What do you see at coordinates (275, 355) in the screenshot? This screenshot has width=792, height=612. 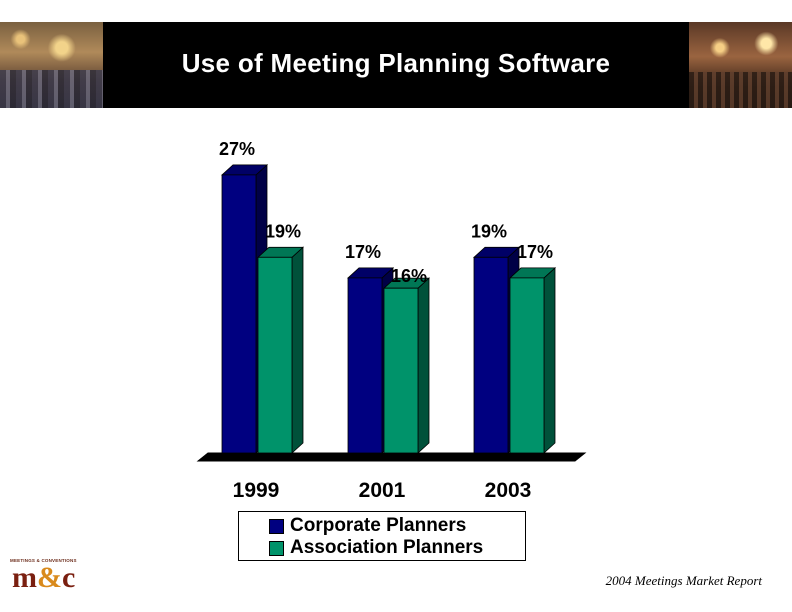 I see `bar-association-1999` at bounding box center [275, 355].